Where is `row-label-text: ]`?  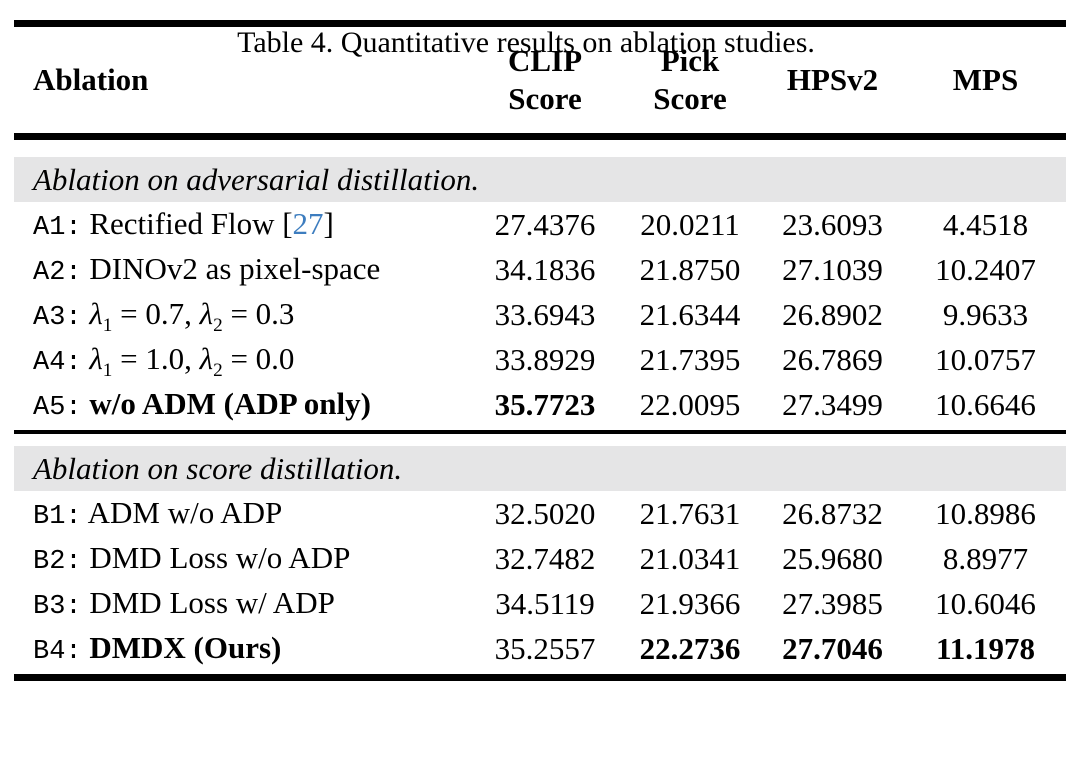 row-label-text: ] is located at coordinates (328, 223).